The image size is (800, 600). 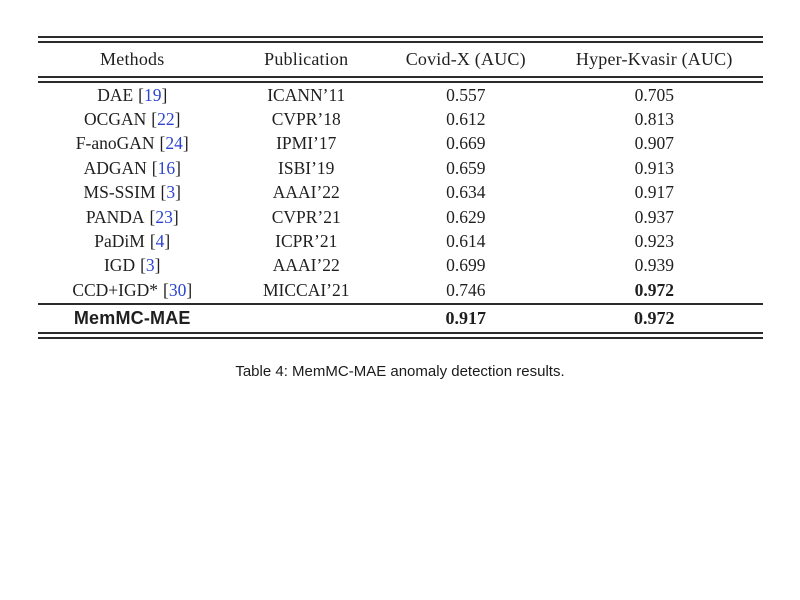 What do you see at coordinates (119, 241) in the screenshot?
I see `method-name: PaDiM` at bounding box center [119, 241].